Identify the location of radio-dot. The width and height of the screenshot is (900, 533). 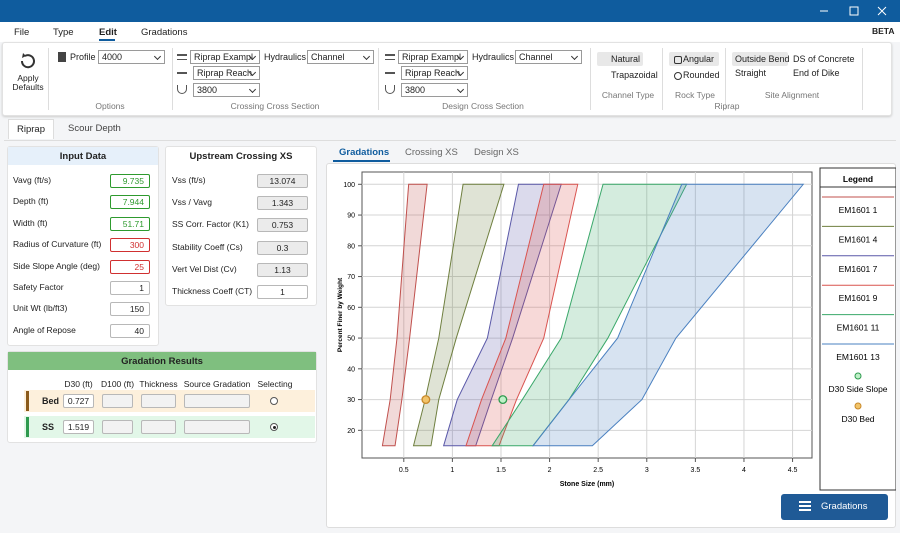
(274, 427).